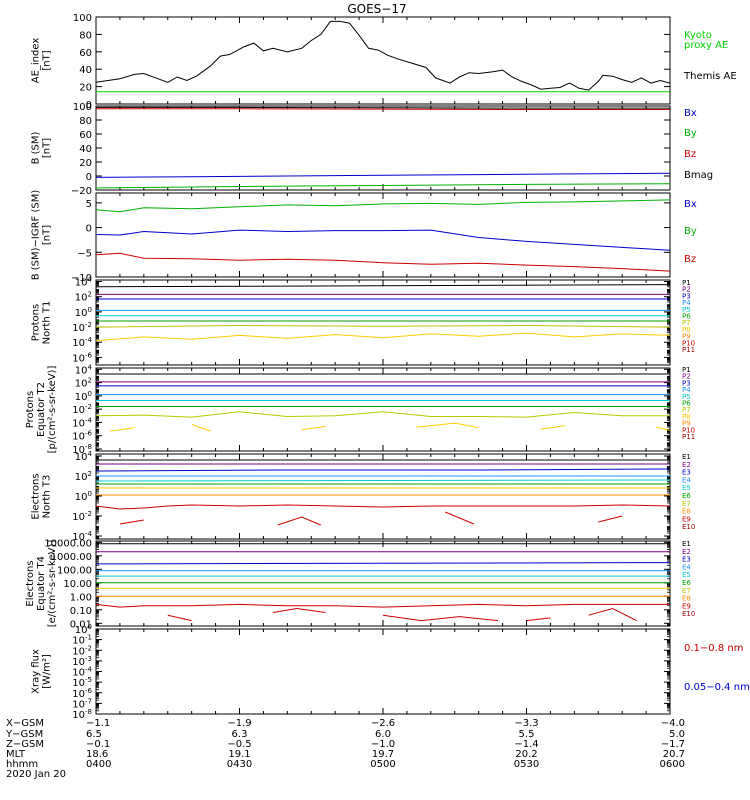 This screenshot has height=800, width=750. What do you see at coordinates (686, 417) in the screenshot?
I see `legend-item: P8` at bounding box center [686, 417].